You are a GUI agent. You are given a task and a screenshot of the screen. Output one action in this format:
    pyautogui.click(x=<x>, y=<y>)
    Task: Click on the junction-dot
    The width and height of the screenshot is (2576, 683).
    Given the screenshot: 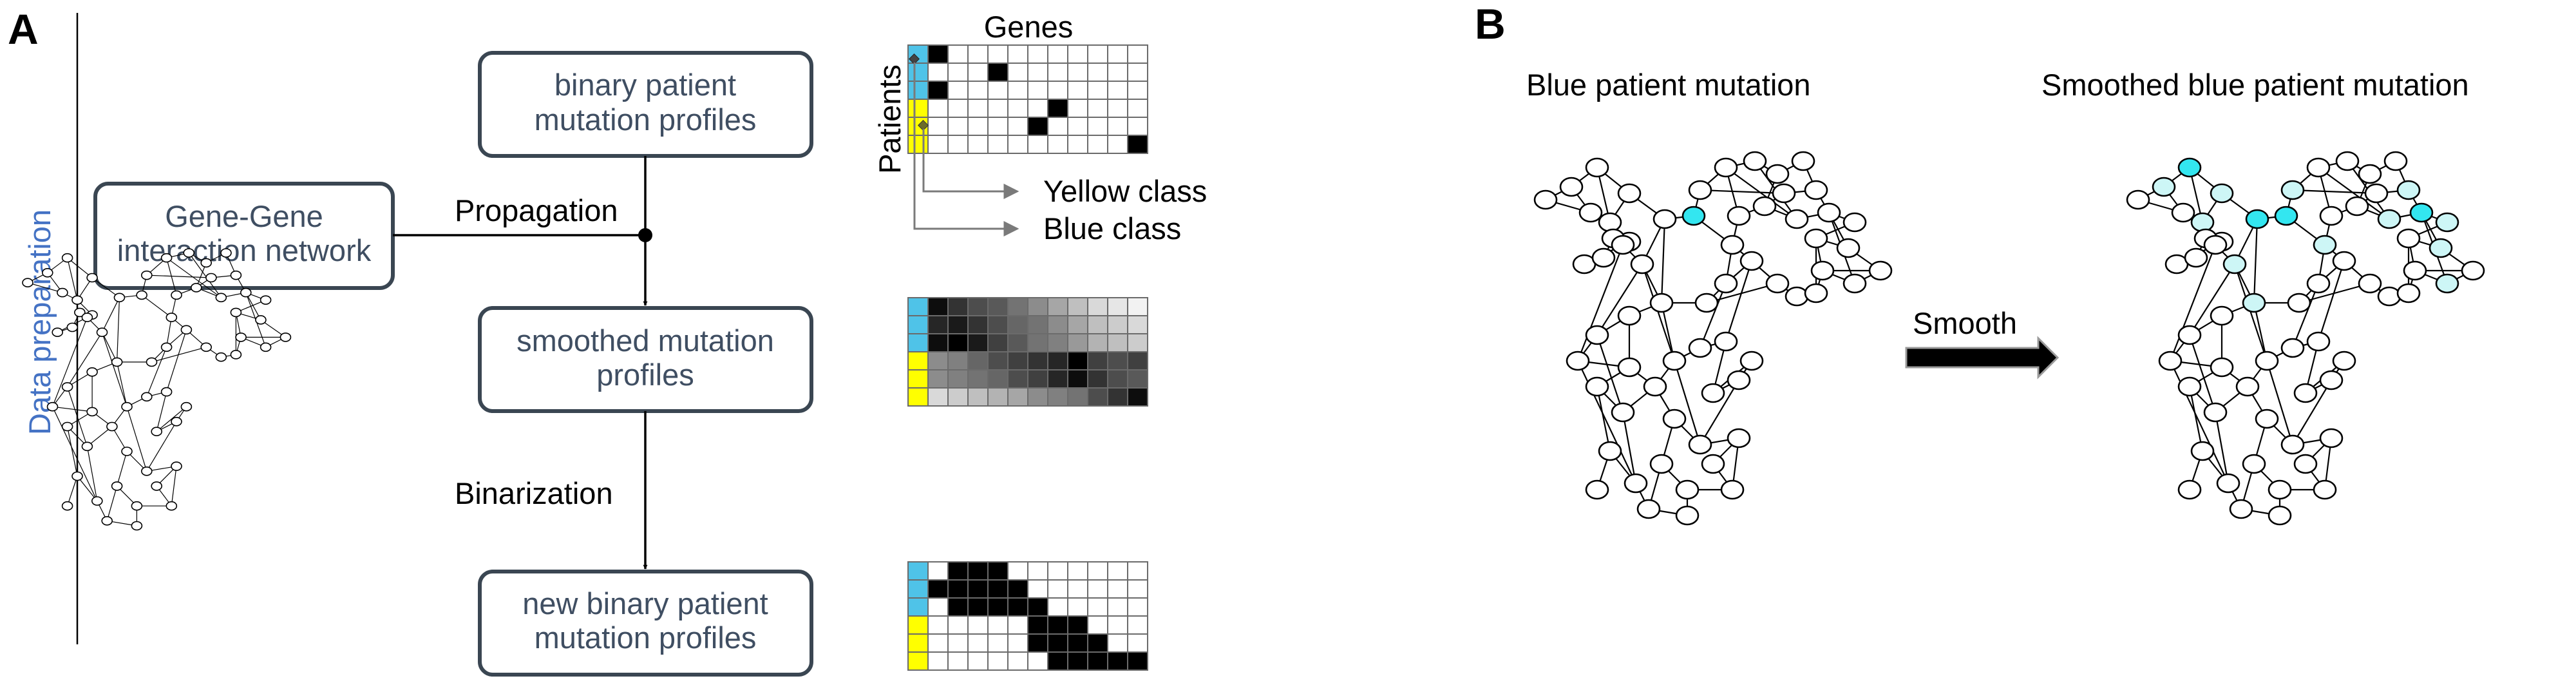 What is the action you would take?
    pyautogui.click(x=645, y=235)
    